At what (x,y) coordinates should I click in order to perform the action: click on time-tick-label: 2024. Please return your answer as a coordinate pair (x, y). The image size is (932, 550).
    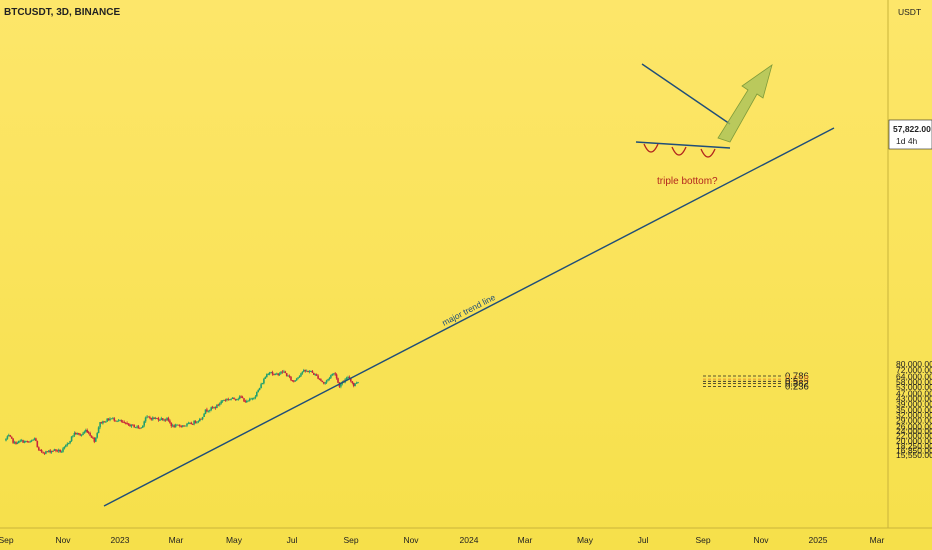
    Looking at the image, I should click on (469, 540).